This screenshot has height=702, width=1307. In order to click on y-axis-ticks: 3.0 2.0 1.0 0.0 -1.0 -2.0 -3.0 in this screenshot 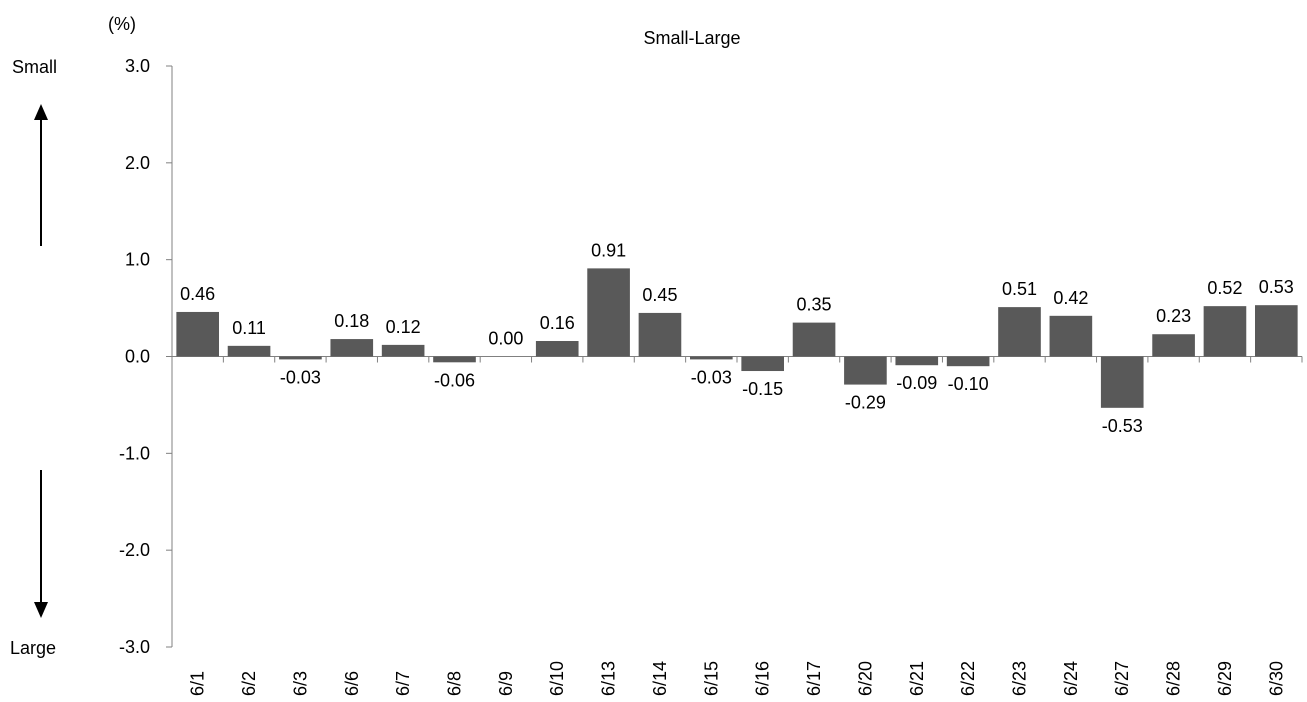, I will do `click(145, 356)`.